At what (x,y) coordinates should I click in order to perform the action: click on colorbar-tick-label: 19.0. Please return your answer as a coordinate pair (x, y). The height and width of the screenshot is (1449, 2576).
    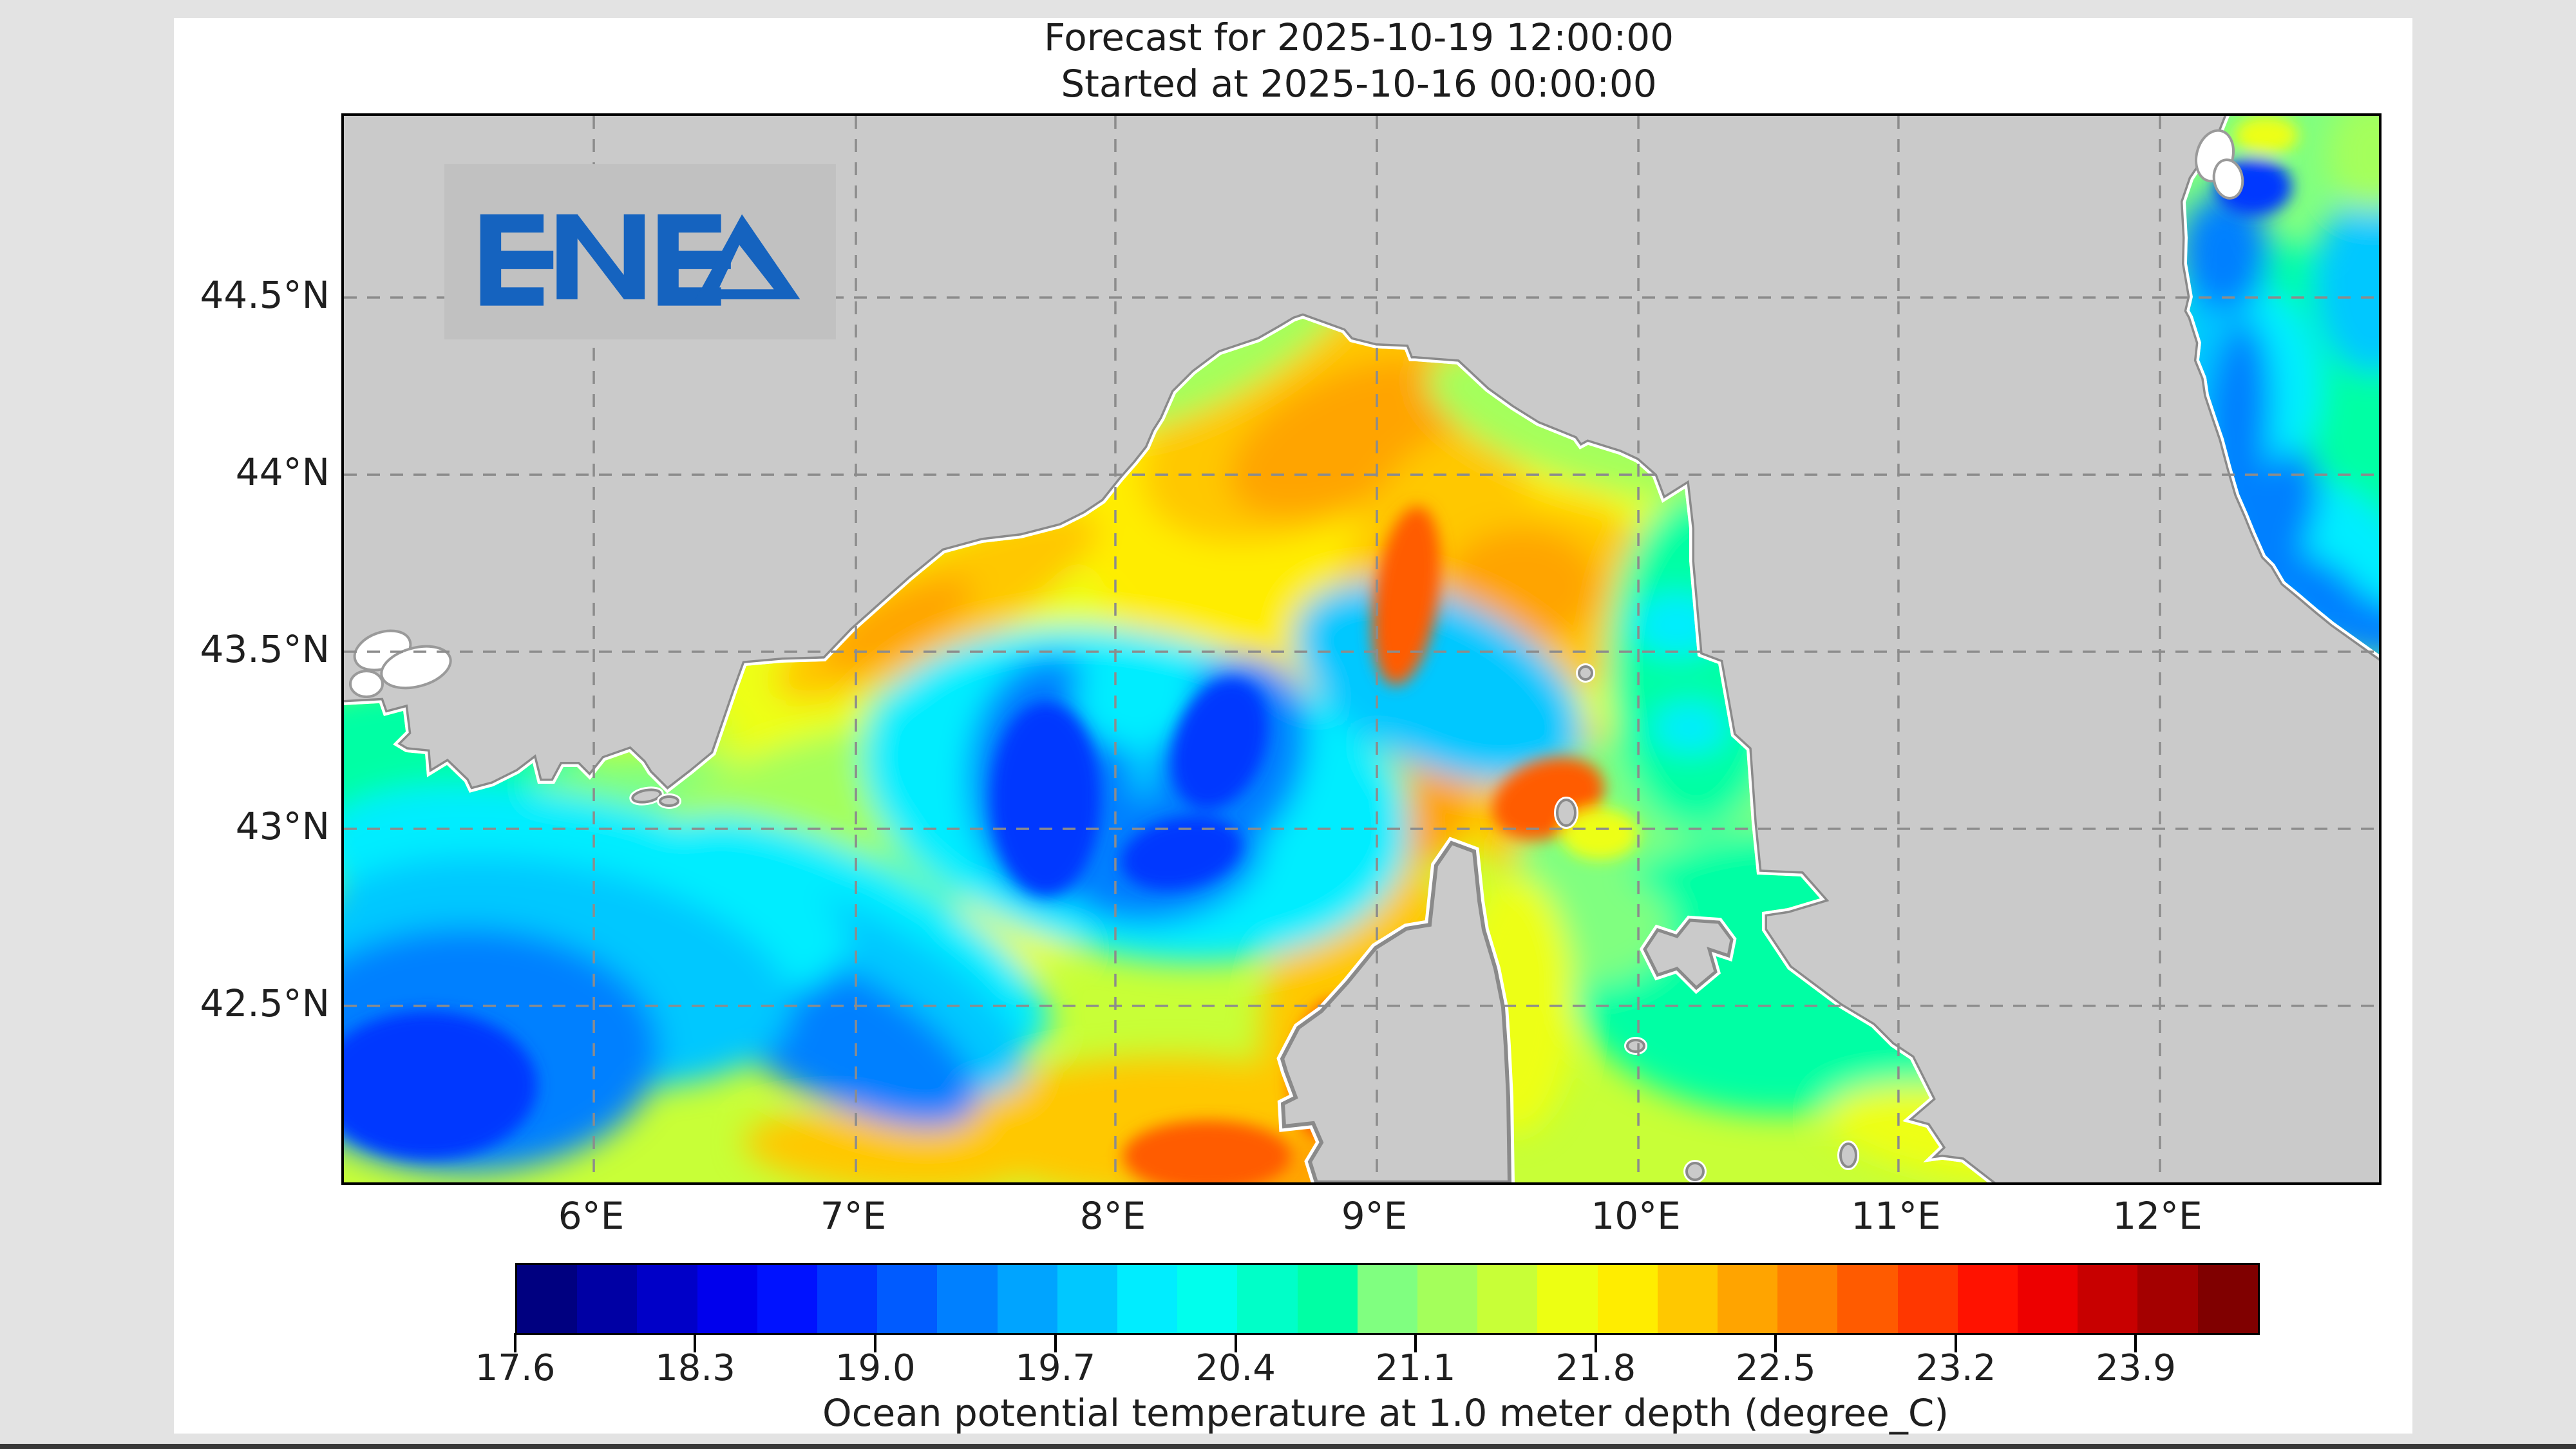
    Looking at the image, I should click on (876, 1368).